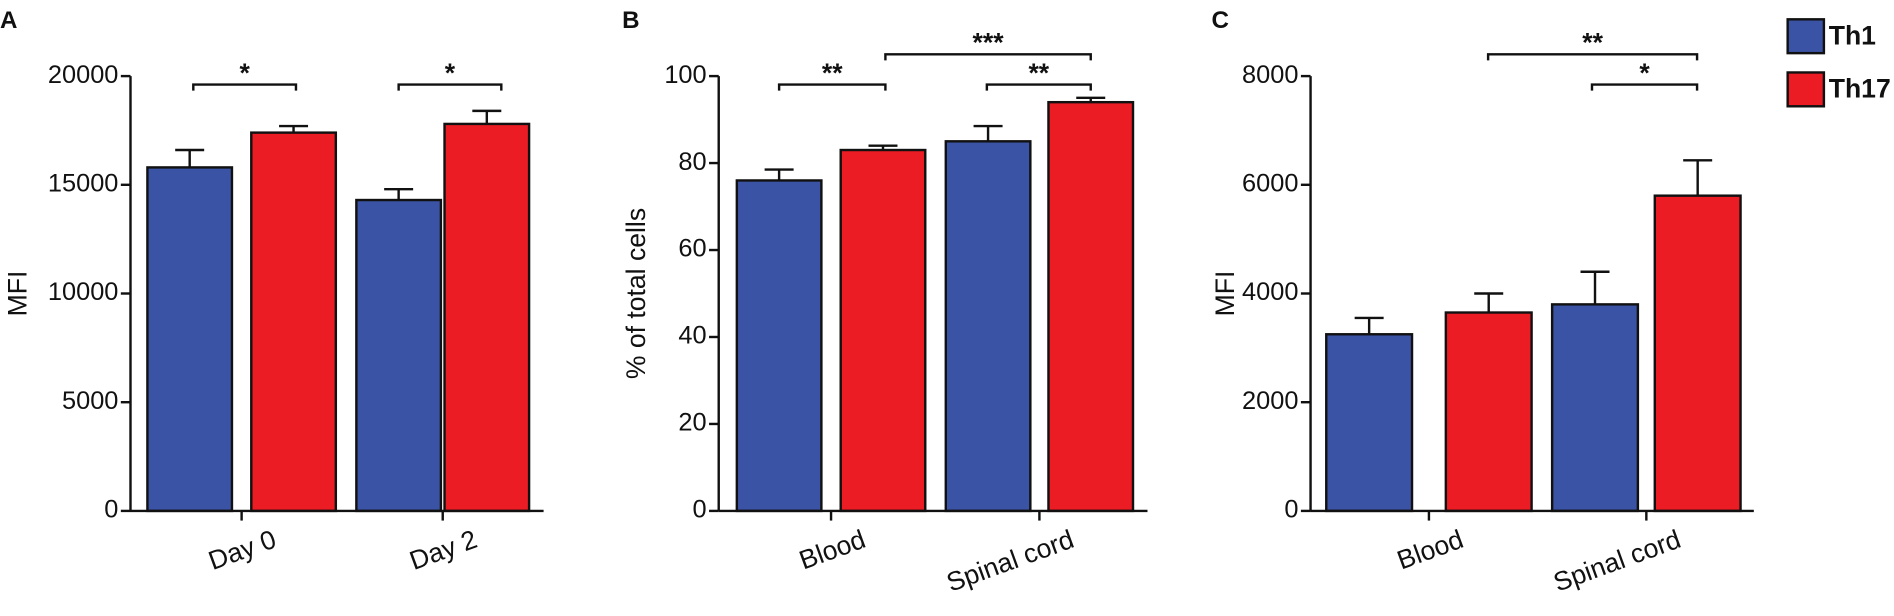  I want to click on y-tick-label: 8000, so click(1270, 75).